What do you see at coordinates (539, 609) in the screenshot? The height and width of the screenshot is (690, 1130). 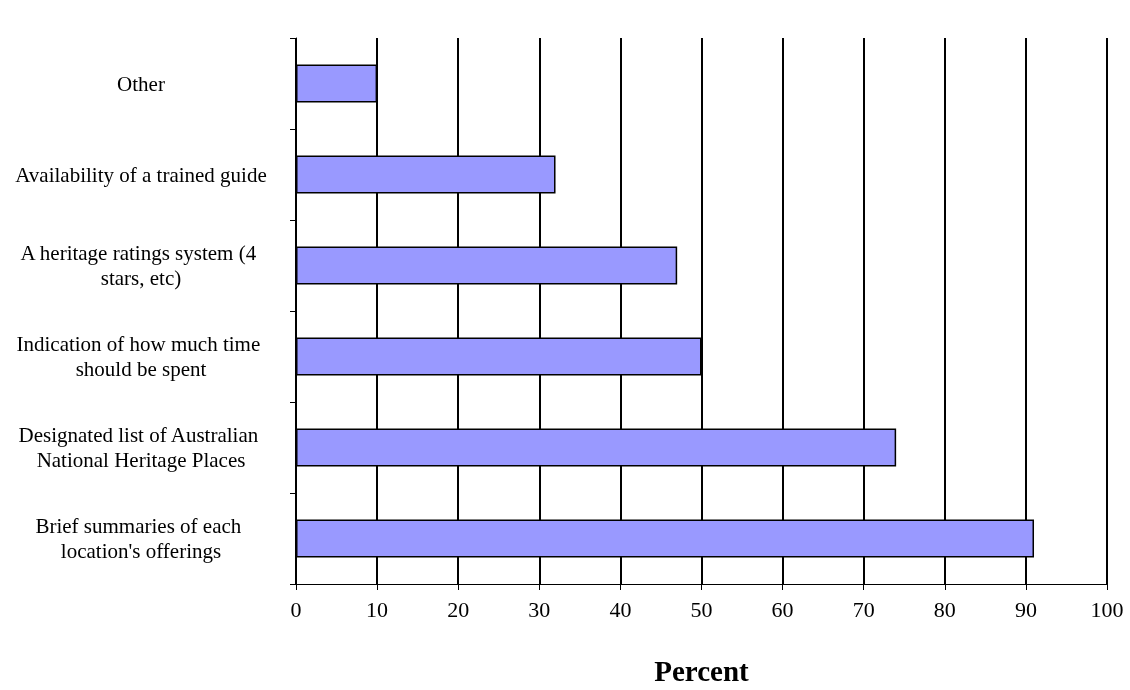 I see `x-tick-label: 30` at bounding box center [539, 609].